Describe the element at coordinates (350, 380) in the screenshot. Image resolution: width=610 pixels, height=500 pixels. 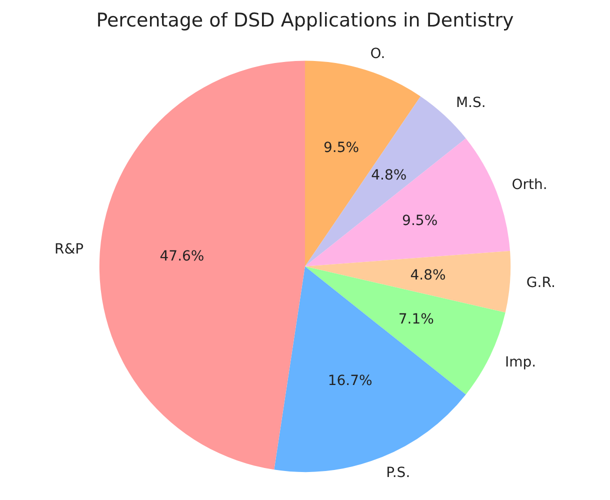
I see `data-label: 16.7%` at that location.